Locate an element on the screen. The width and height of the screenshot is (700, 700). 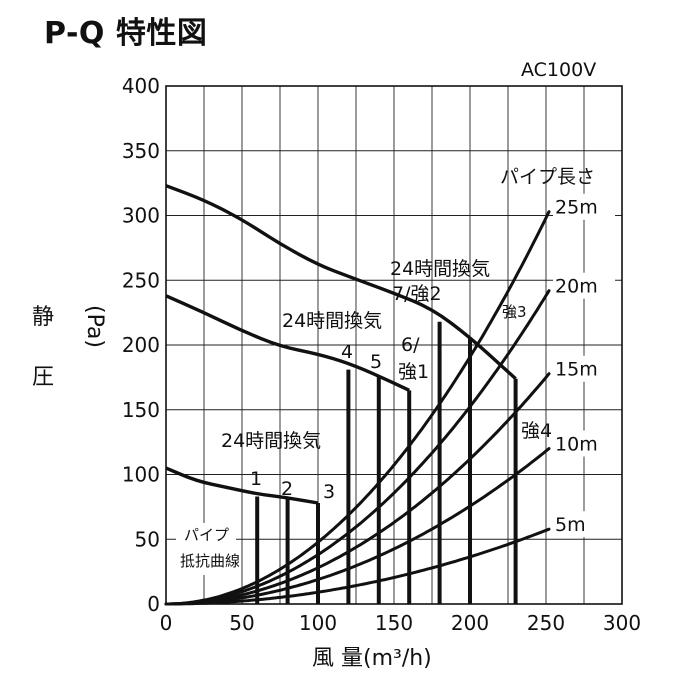
bar-label-k4: 強4 is located at coordinates (536, 431).